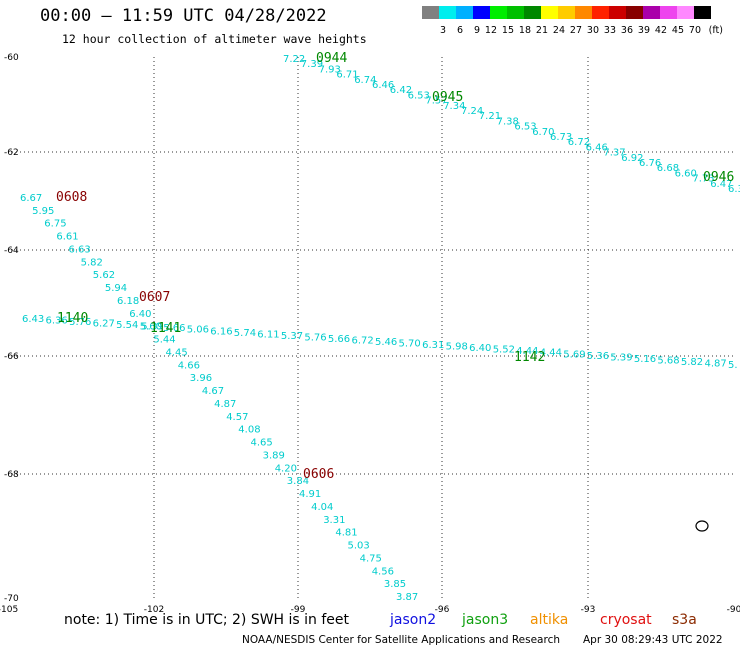 This screenshot has height=650, width=740. I want to click on wave-height-label: 6.36, so click(57, 321).